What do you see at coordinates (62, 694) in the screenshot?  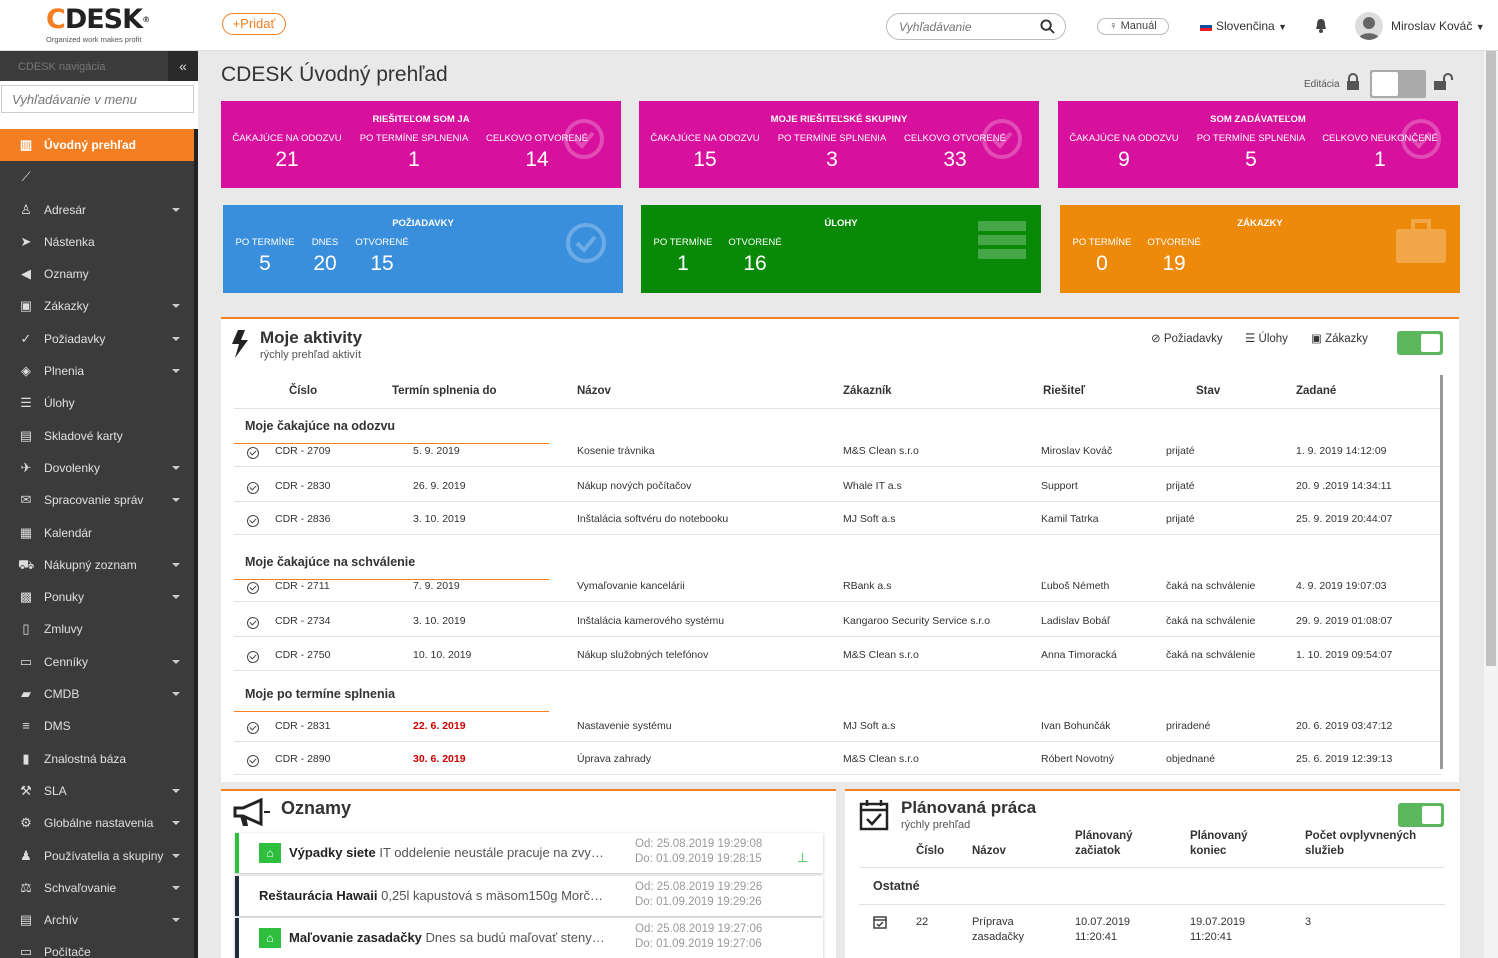 I see `sidebar-item-label: CMDB` at bounding box center [62, 694].